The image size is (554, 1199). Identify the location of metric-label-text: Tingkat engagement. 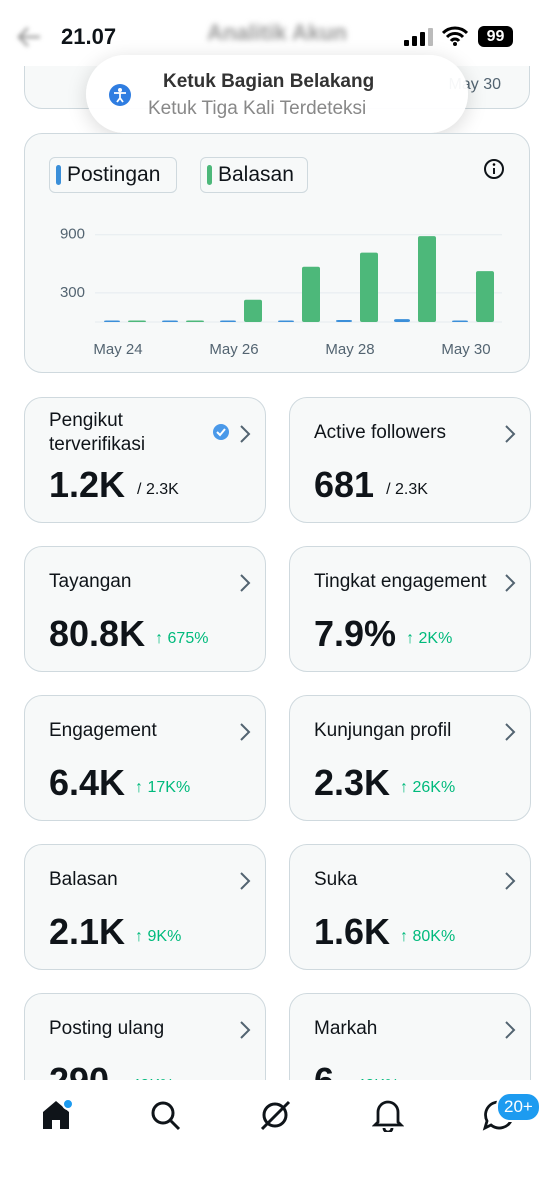
(400, 581).